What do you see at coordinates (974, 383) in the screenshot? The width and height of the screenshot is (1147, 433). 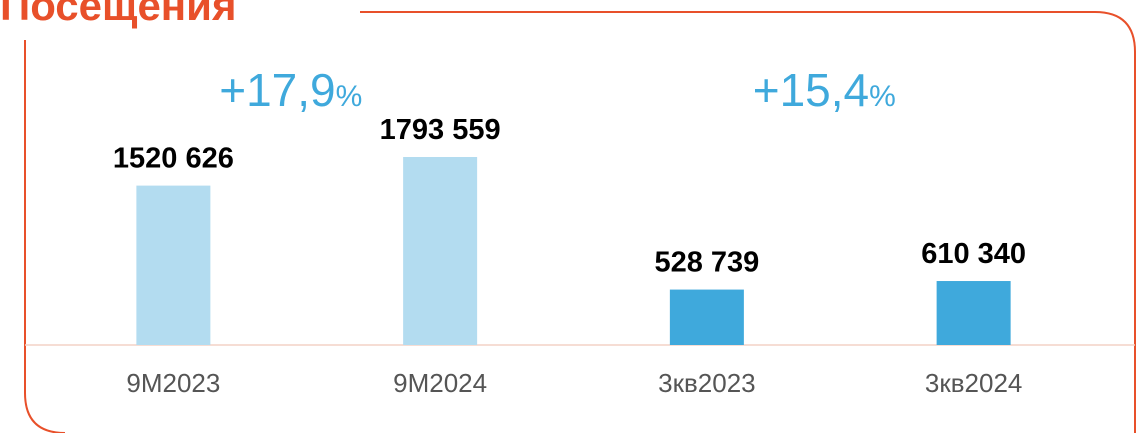 I see `x-tick-label: 3кв2024` at bounding box center [974, 383].